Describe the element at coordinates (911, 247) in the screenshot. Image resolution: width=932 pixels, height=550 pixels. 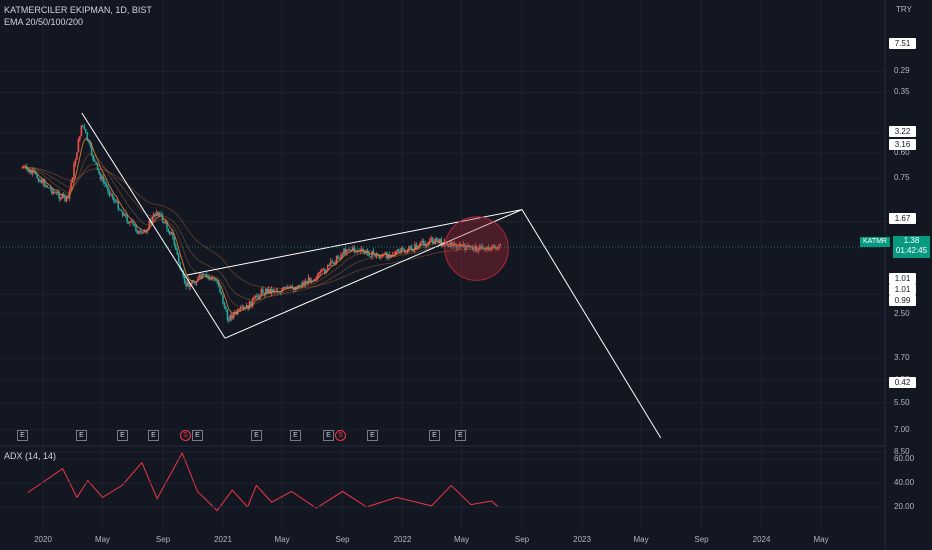
I see `current-price-tag: 1.38 01:42:45` at that location.